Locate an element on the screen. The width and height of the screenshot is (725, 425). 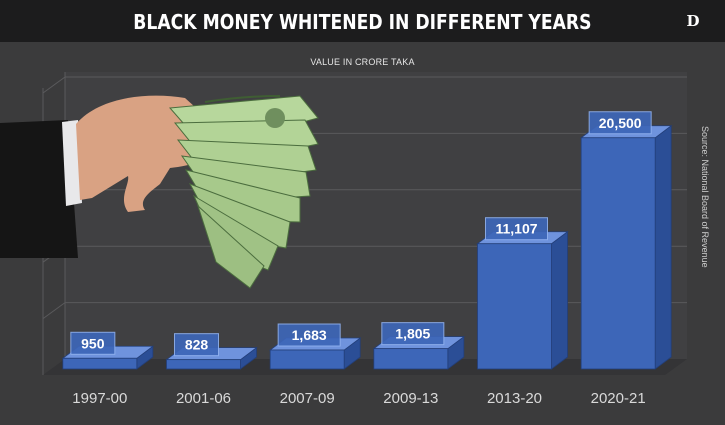
x-tick-label: 2020-21 is located at coordinates (618, 398).